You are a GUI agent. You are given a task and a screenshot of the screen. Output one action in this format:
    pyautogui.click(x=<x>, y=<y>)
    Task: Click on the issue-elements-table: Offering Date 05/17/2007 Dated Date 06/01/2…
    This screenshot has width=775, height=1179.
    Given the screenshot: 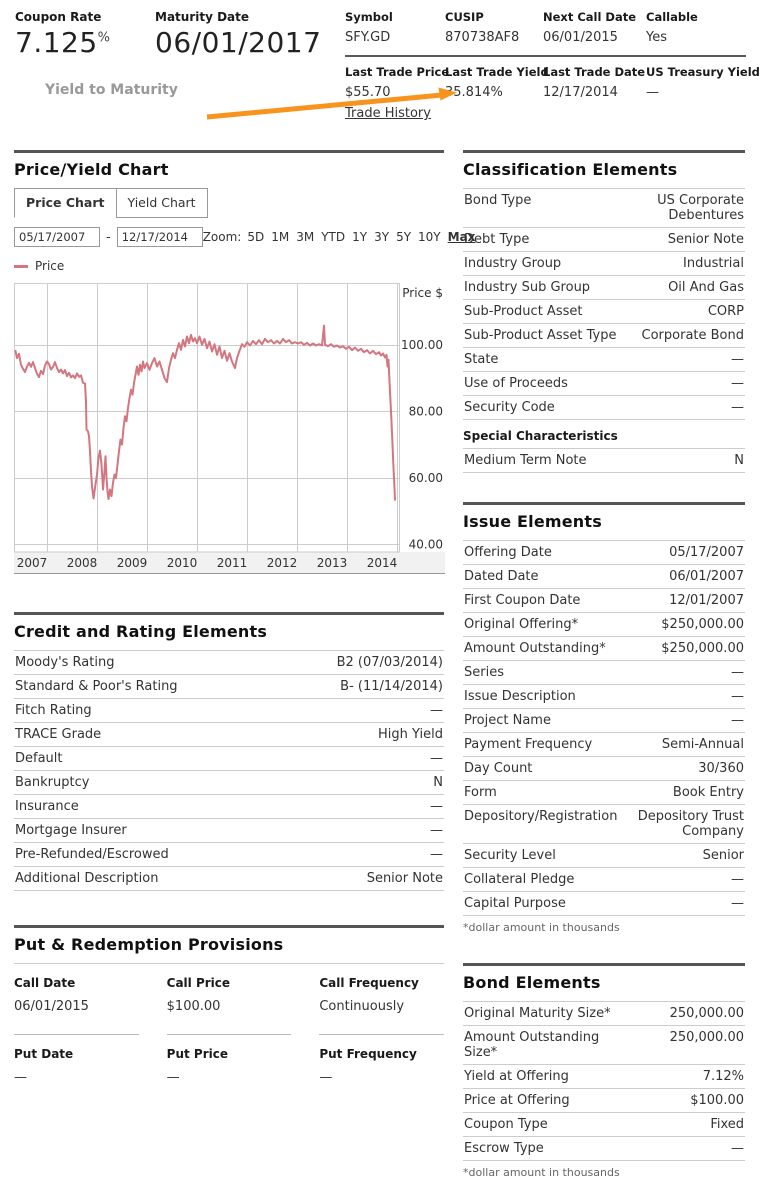 What is the action you would take?
    pyautogui.click(x=604, y=728)
    